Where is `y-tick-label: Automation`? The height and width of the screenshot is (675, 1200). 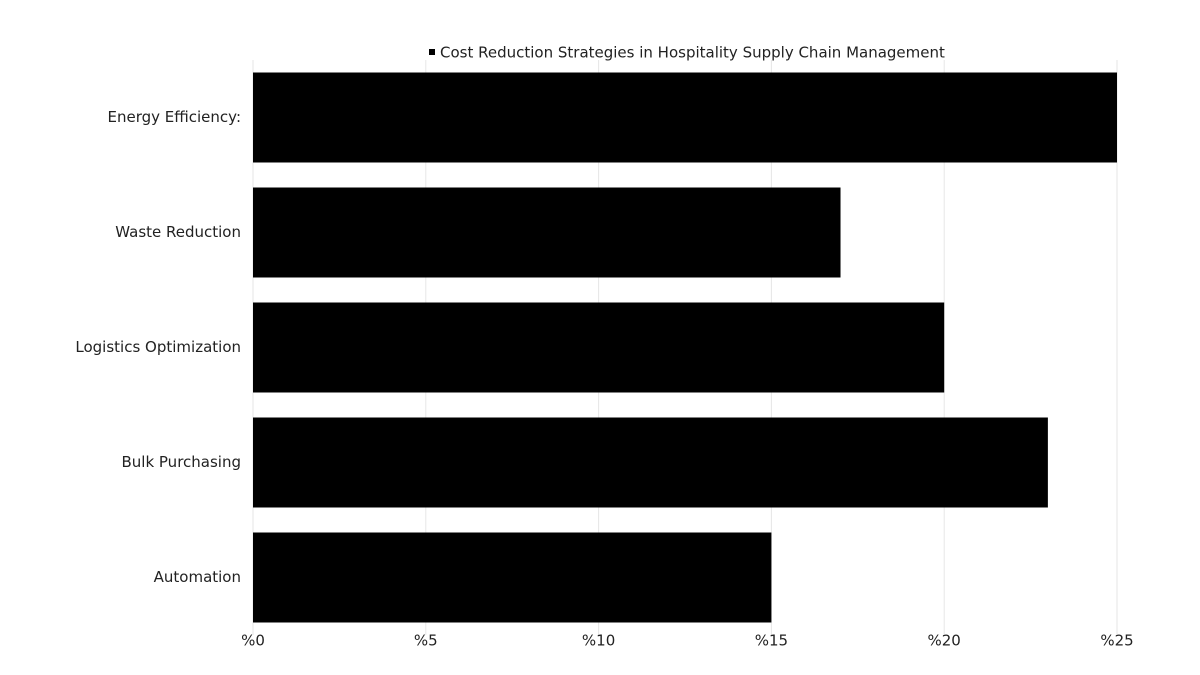
y-tick-label: Automation is located at coordinates (197, 577).